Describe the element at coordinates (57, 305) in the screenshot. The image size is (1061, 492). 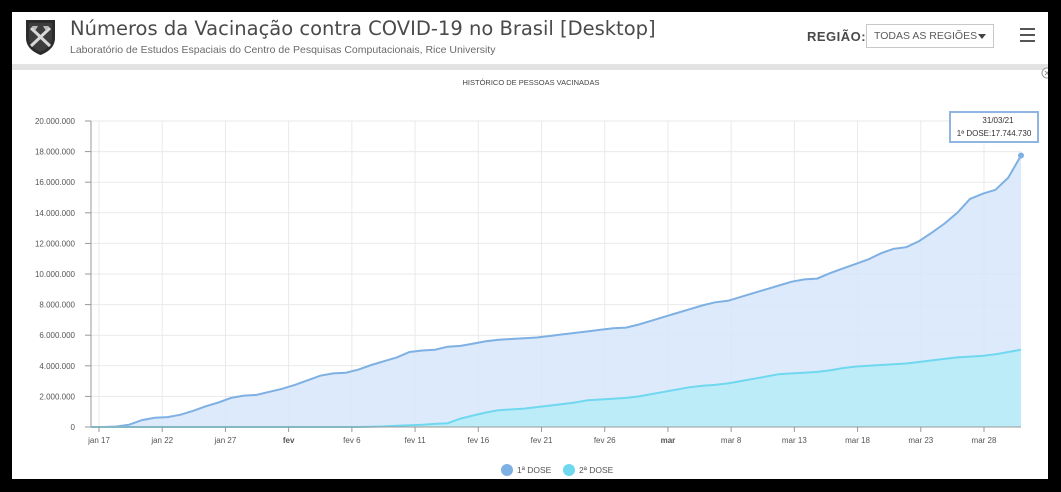
I see `y-tick-label: 8.000.000` at that location.